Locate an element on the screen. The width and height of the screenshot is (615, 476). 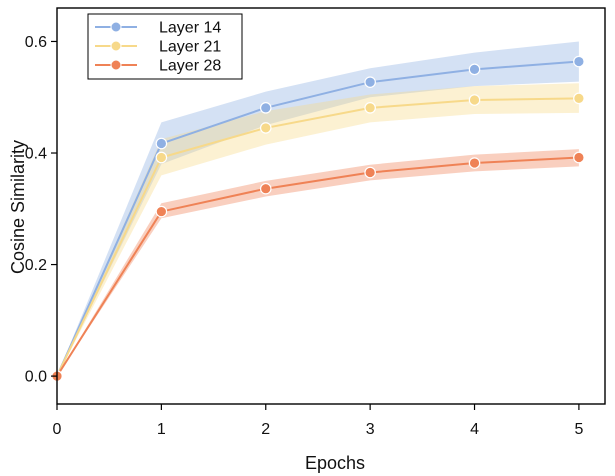
x-tick-label: 2 is located at coordinates (265, 429).